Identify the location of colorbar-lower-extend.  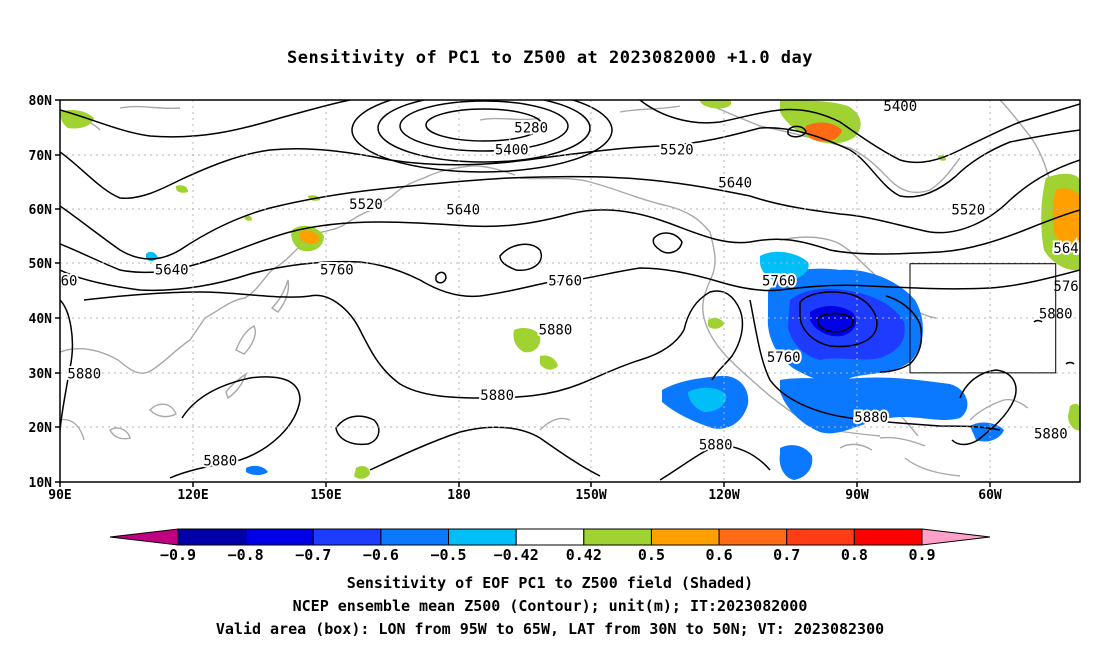
(144, 537).